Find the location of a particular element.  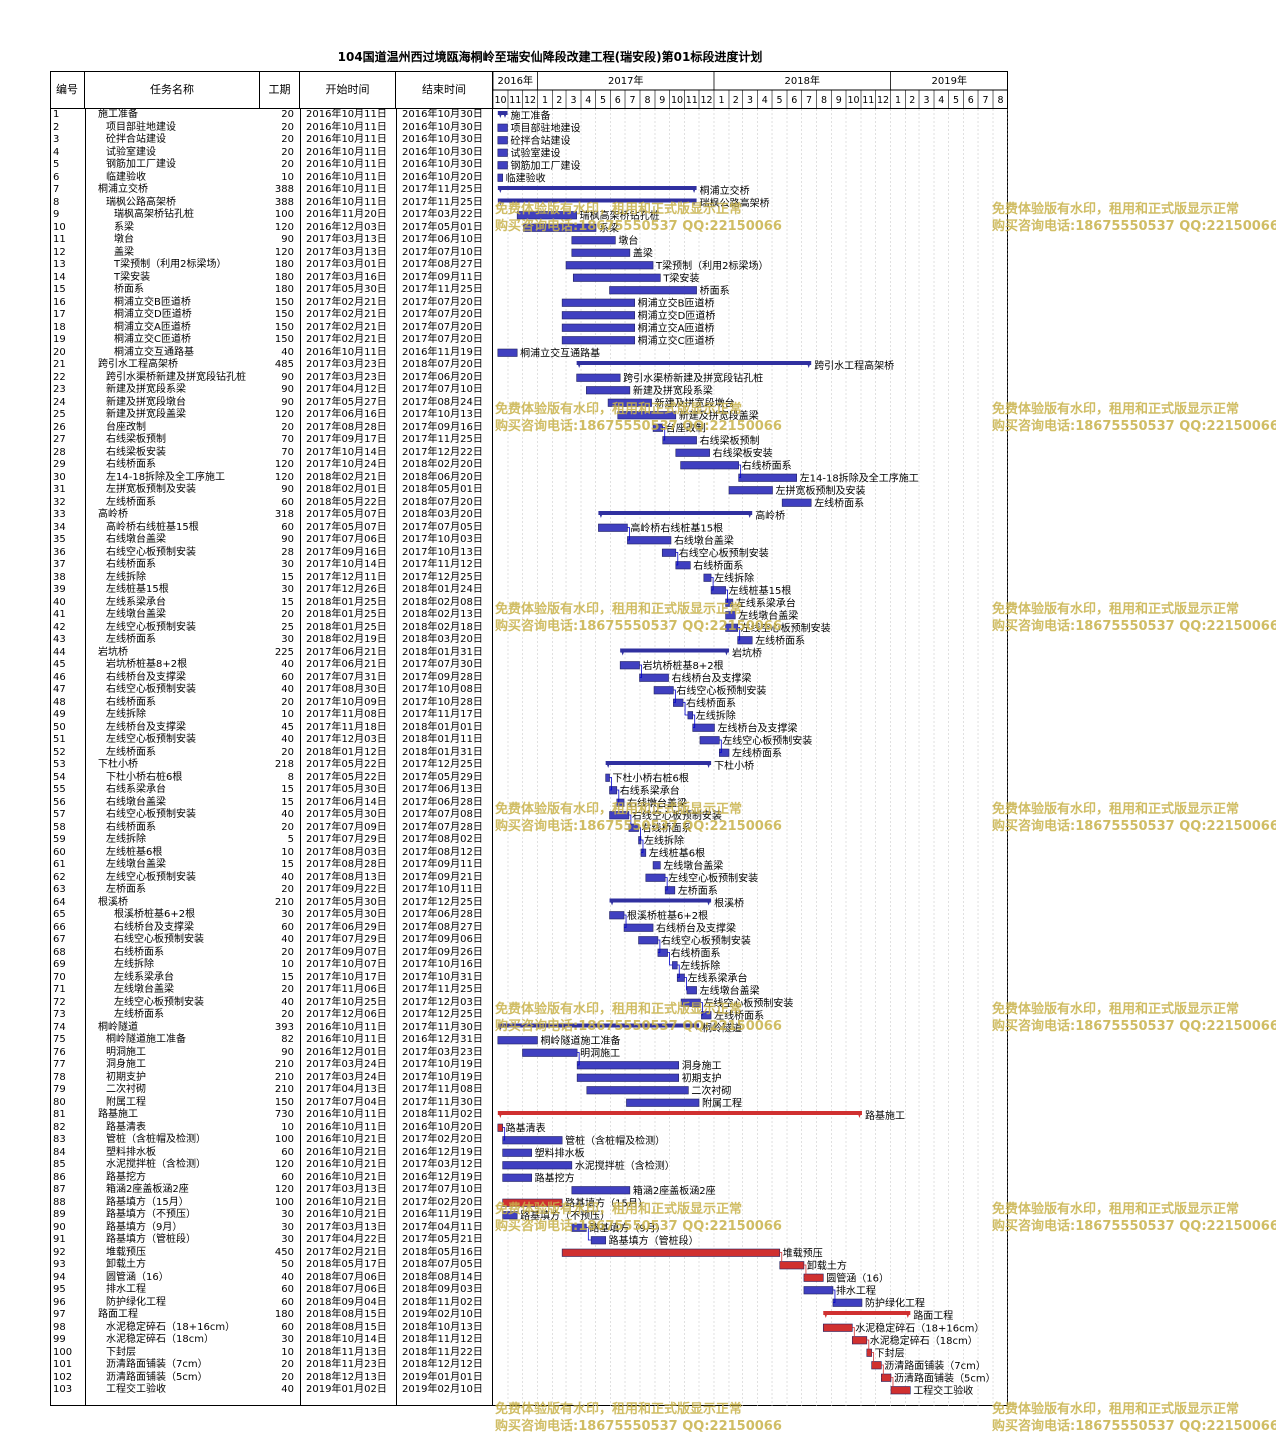

task-name: 右线空心板预制安装 is located at coordinates (151, 552).